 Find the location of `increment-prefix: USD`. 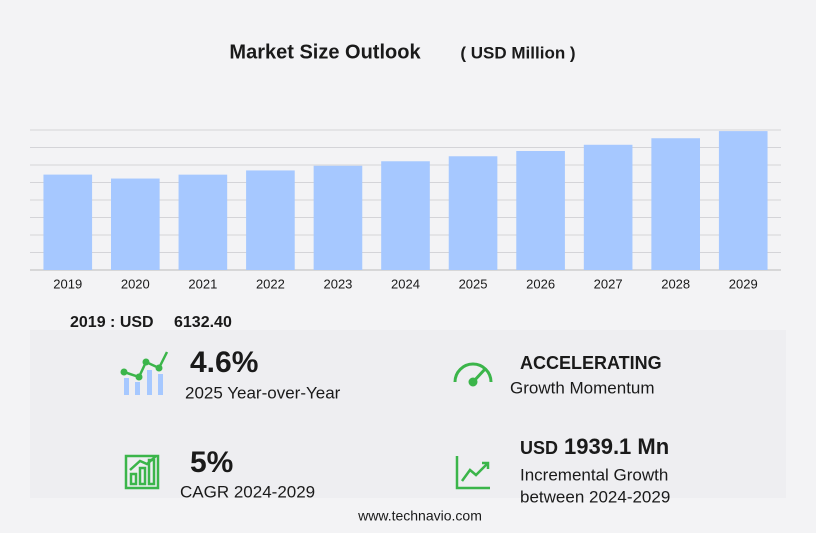

increment-prefix: USD is located at coordinates (539, 448).